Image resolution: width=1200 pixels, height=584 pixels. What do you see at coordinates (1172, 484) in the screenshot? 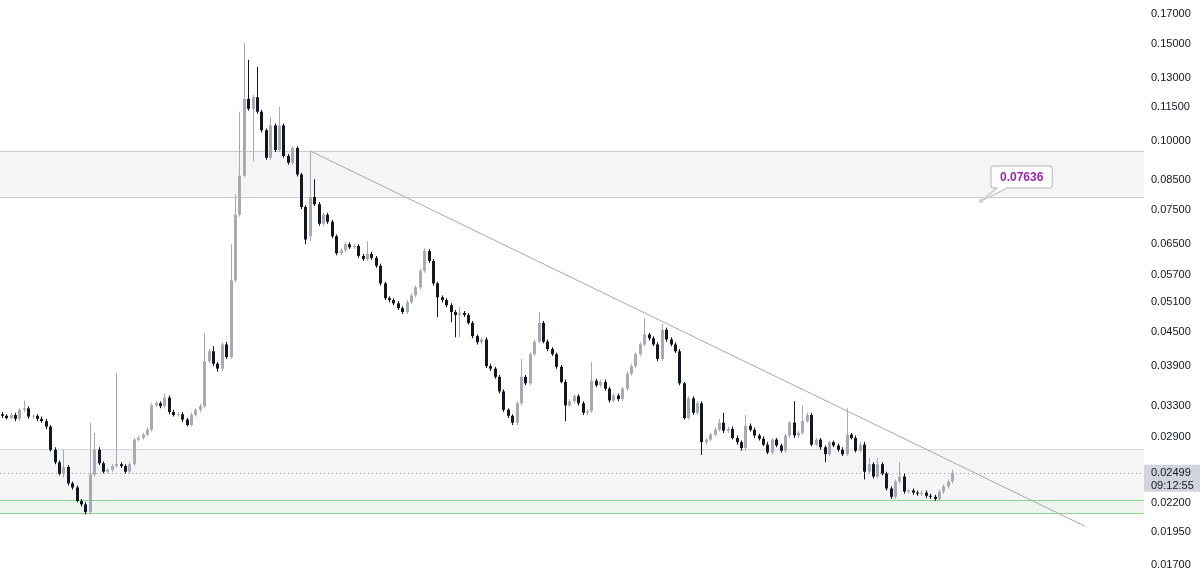
I see `text: 09:12:55` at bounding box center [1172, 484].